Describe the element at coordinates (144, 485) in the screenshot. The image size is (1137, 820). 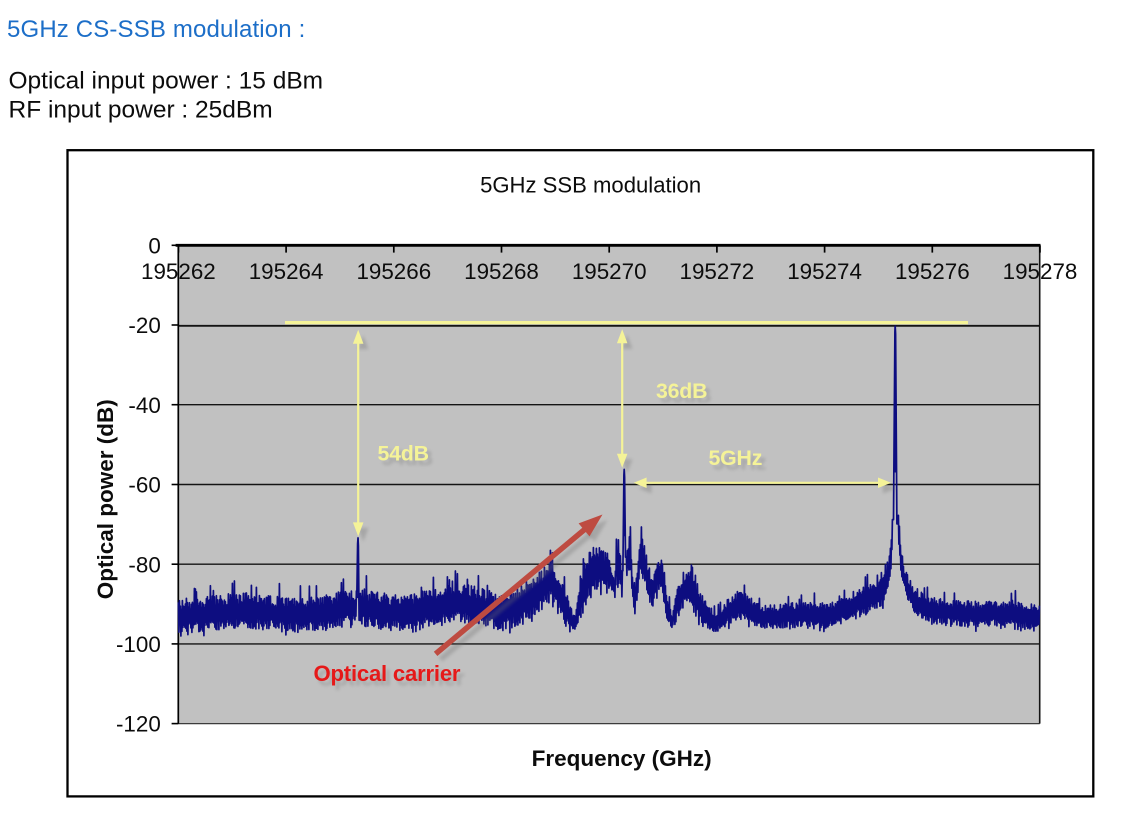
I see `svg-text: -60` at that location.